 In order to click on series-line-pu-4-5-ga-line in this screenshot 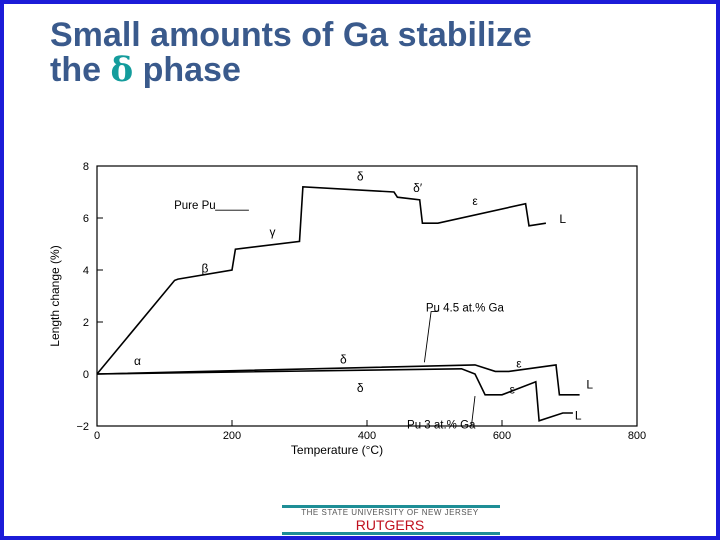, I will do `click(338, 379)`.